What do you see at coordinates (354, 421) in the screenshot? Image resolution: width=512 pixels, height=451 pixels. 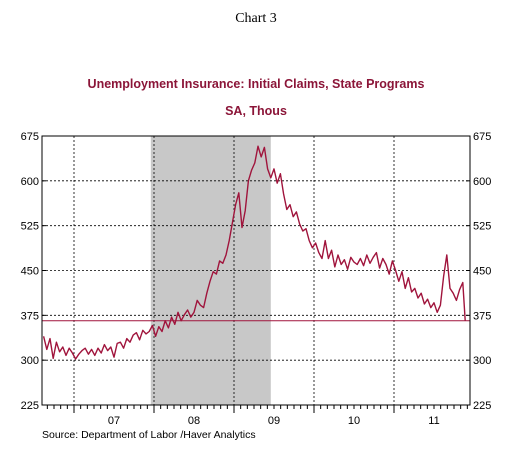 I see `x-tick-label: 10` at bounding box center [354, 421].